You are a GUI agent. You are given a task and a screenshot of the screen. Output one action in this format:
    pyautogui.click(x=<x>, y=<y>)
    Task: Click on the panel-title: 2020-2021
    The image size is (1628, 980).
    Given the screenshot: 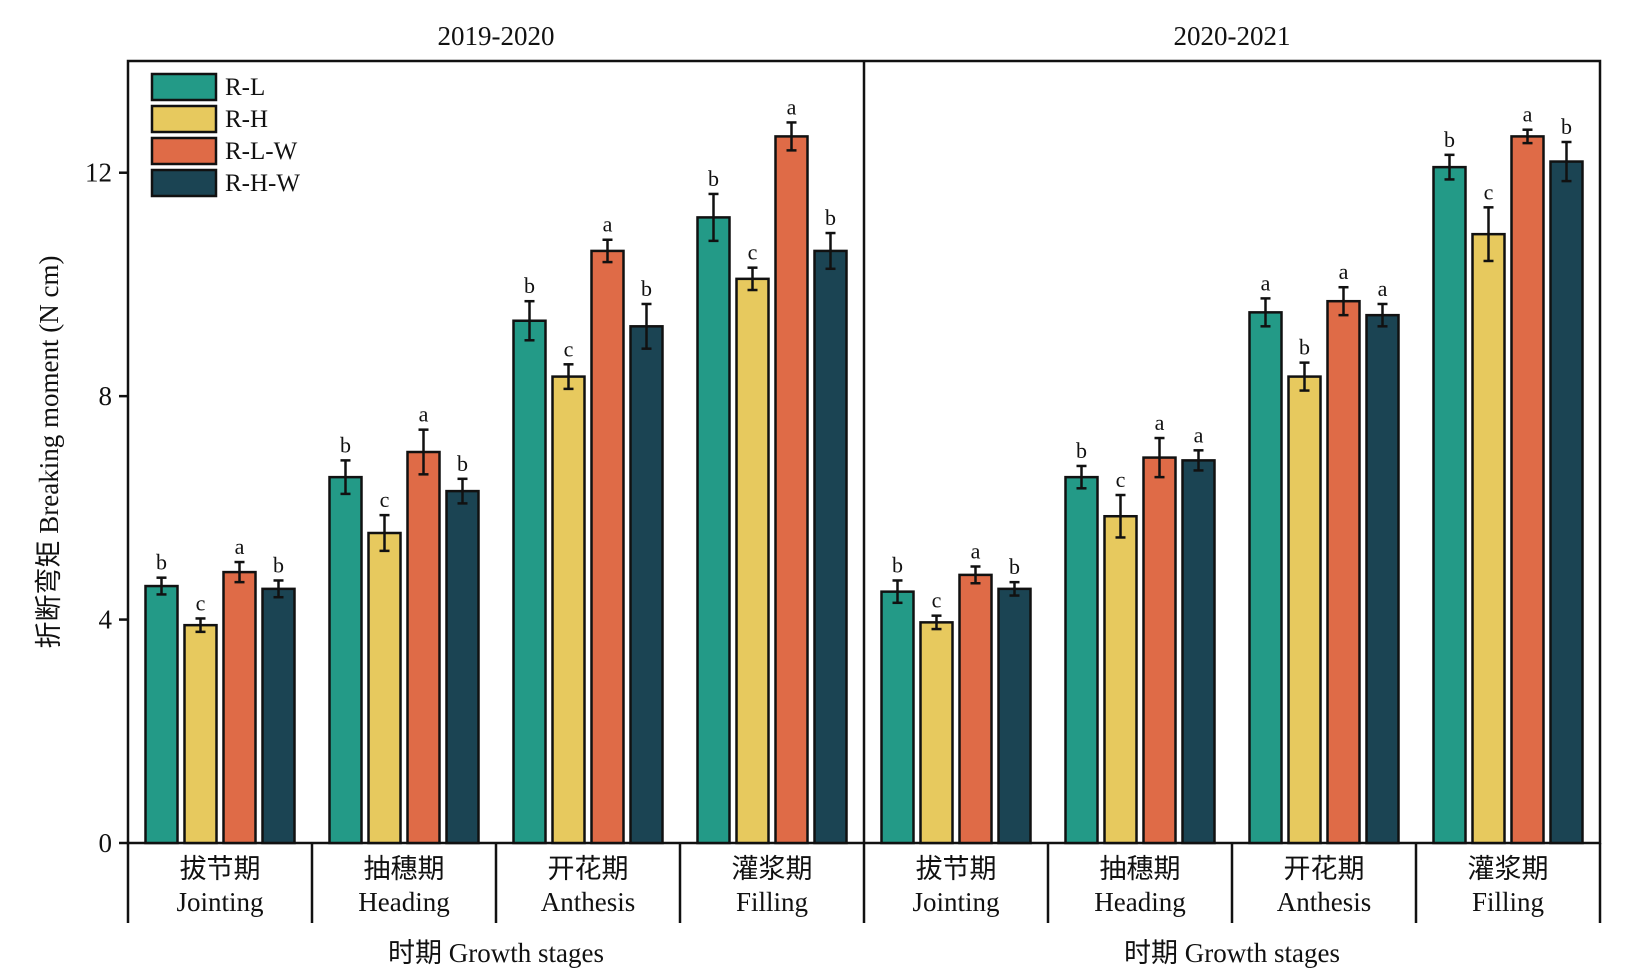 What is the action you would take?
    pyautogui.click(x=1232, y=36)
    